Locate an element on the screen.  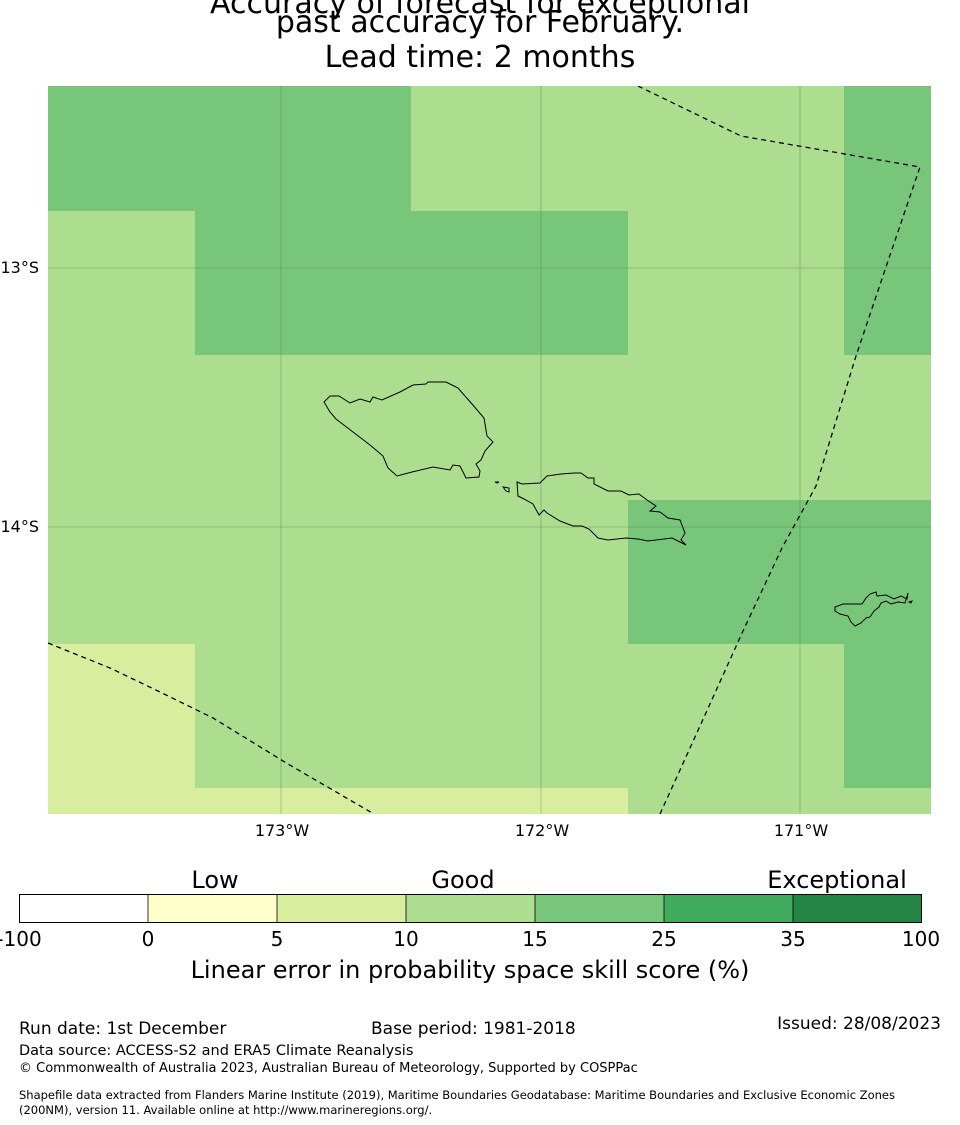
colorbar-tick: 15 is located at coordinates (535, 939).